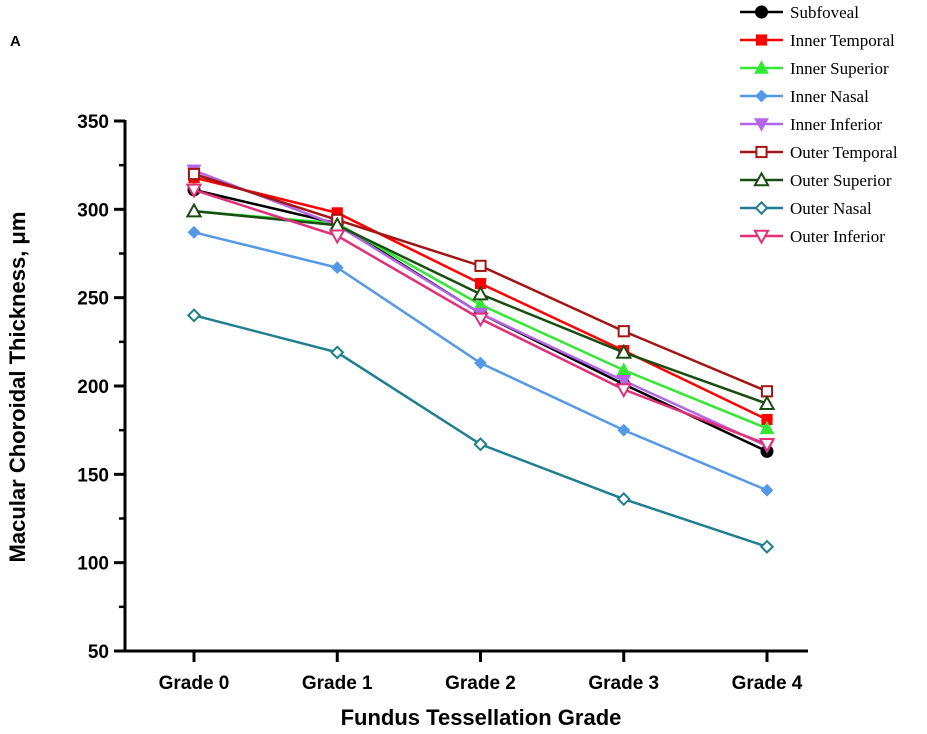 The width and height of the screenshot is (927, 734). I want to click on x-tick-label: Grade 2, so click(480, 683).